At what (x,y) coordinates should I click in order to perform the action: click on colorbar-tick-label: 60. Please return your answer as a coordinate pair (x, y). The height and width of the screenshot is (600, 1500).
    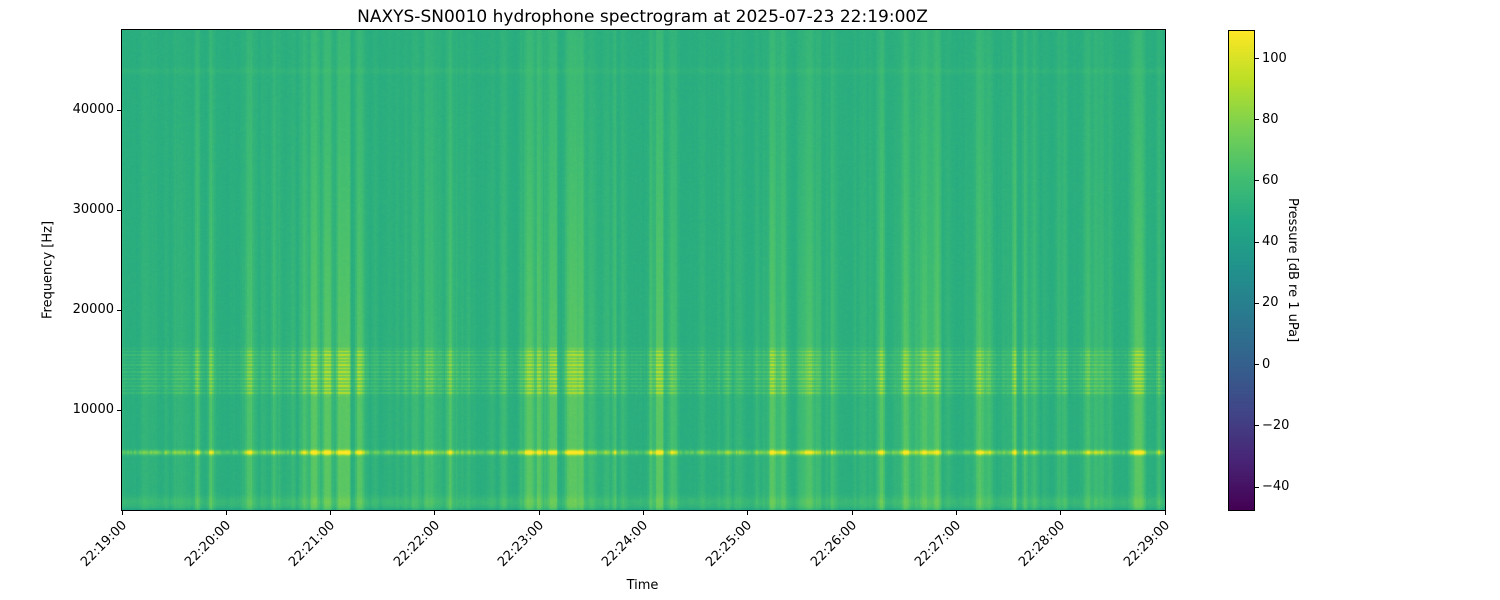
    Looking at the image, I should click on (1270, 180).